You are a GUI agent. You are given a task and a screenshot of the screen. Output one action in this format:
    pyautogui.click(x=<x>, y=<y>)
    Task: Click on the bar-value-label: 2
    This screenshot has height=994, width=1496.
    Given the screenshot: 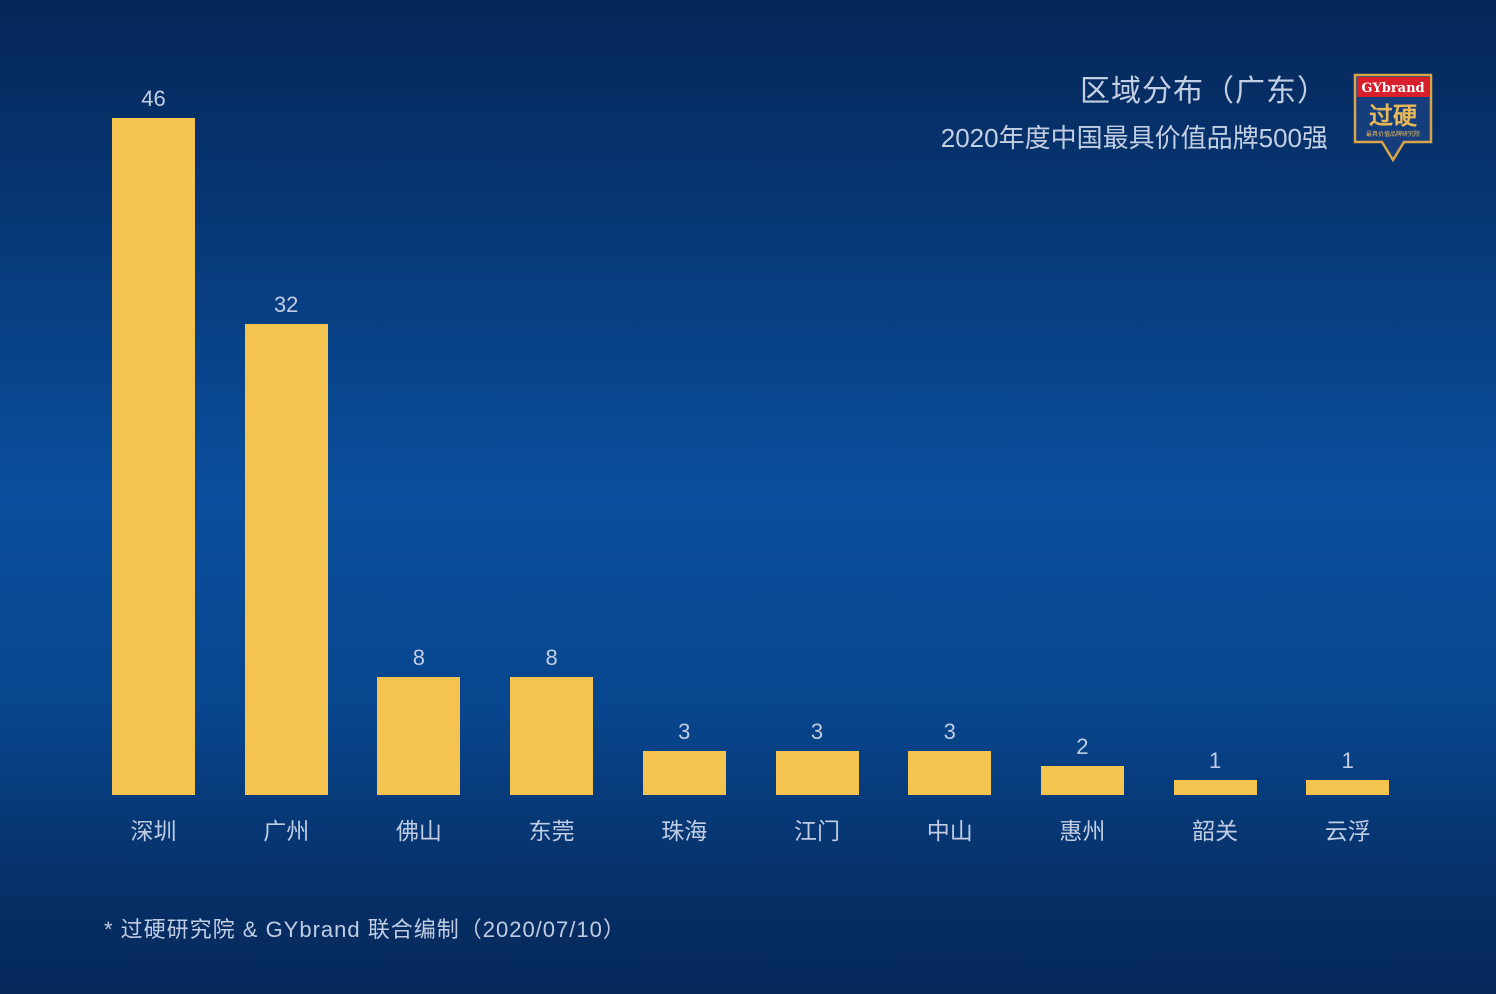 What is the action you would take?
    pyautogui.click(x=1082, y=746)
    